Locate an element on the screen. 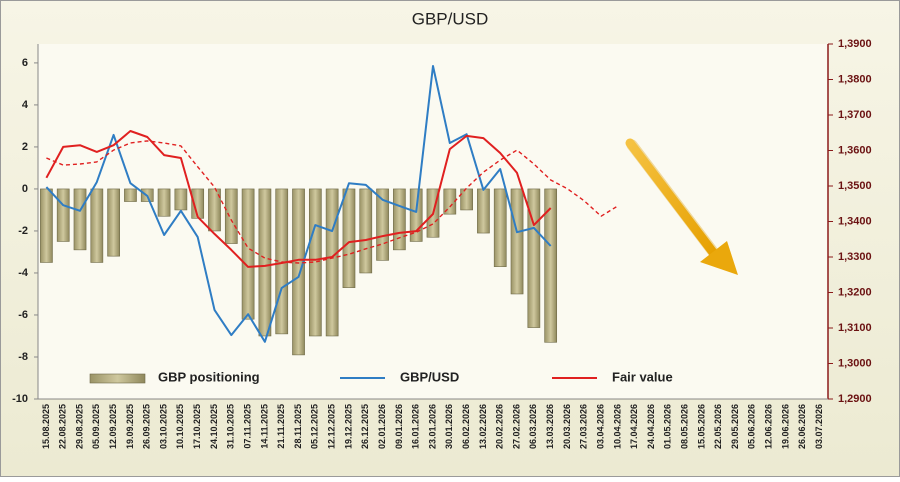  legend-swatch is located at coordinates (117, 378).